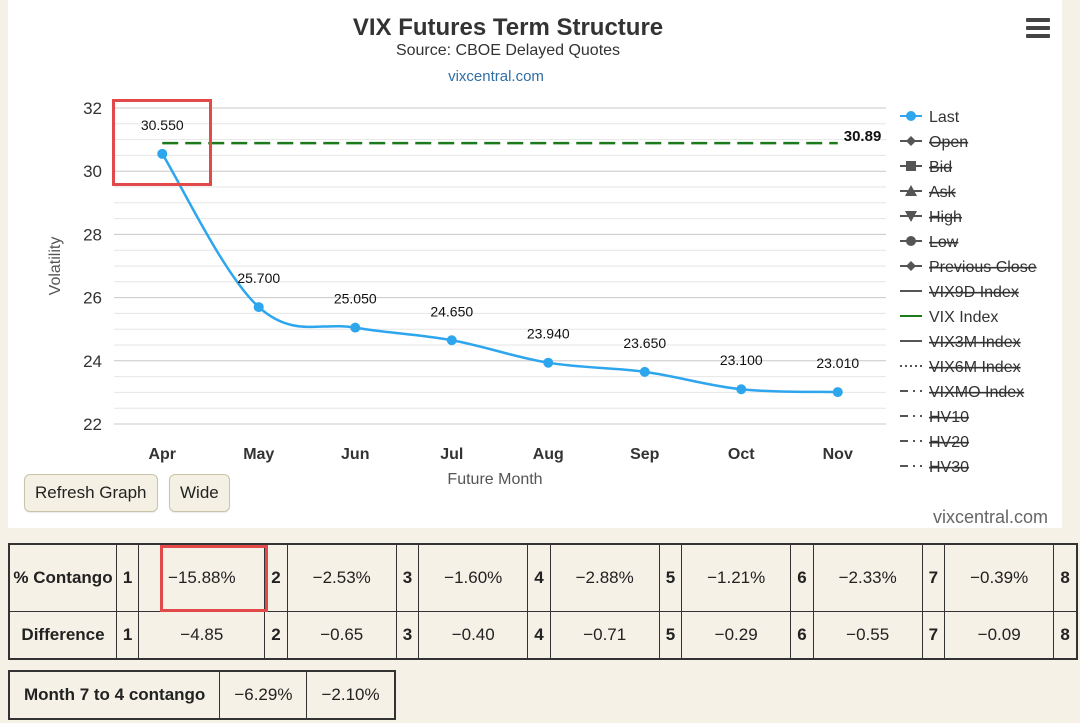  I want to click on x-tick-label: Sep, so click(645, 454).